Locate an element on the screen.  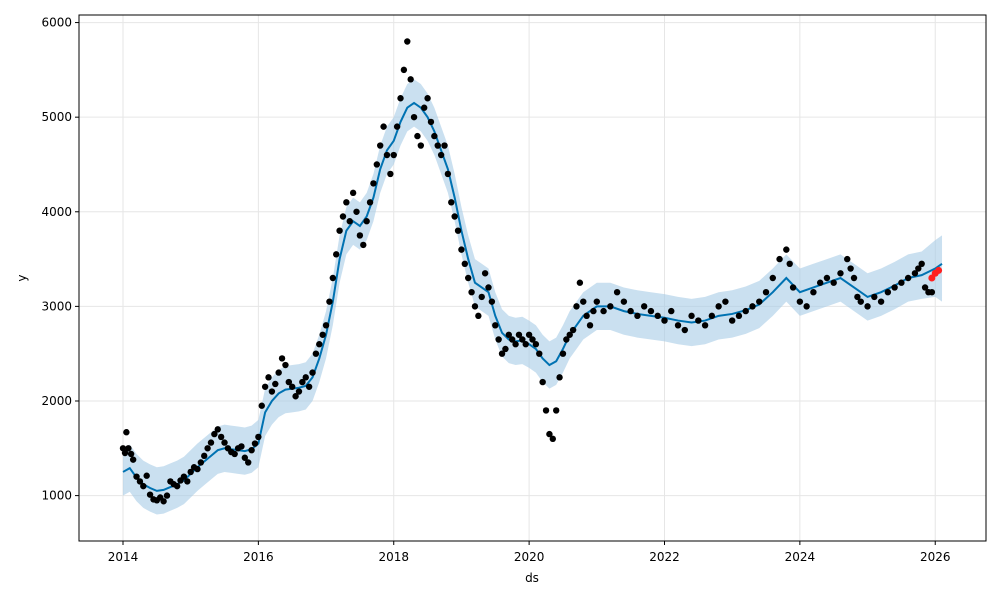
y-tick-label: 6000 is located at coordinates (56, 23).